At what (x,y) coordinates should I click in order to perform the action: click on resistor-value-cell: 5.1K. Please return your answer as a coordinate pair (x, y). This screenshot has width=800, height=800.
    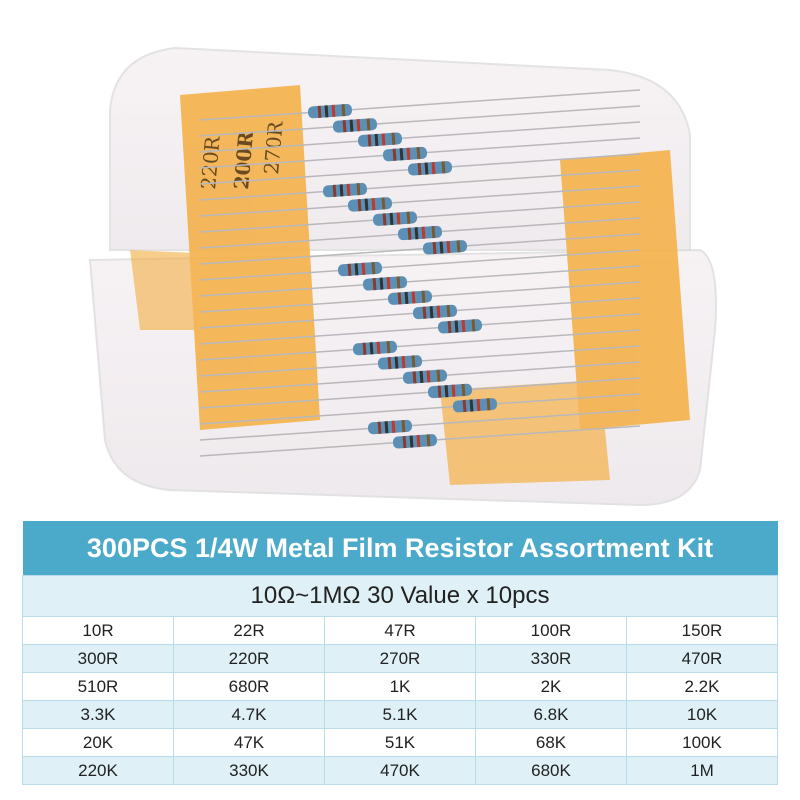
    Looking at the image, I should click on (400, 714).